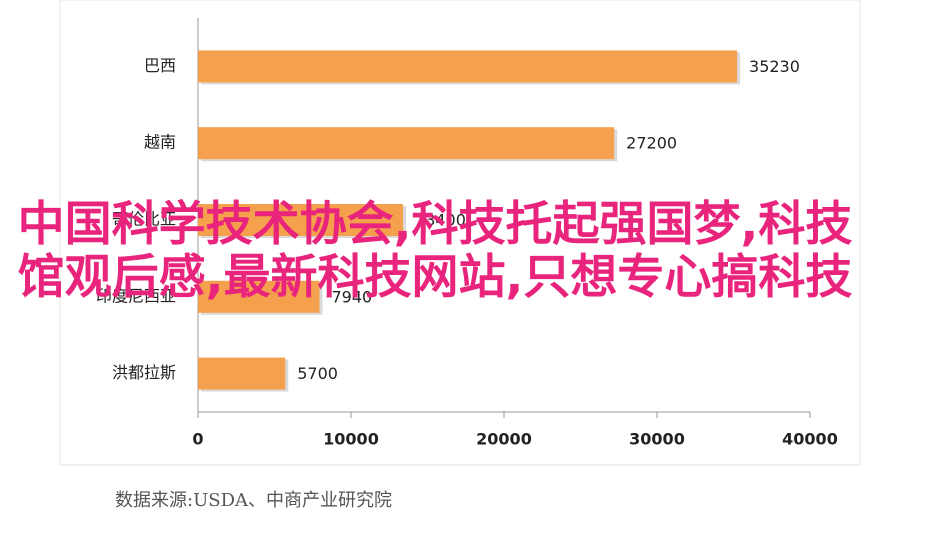 This screenshot has width=931, height=539. What do you see at coordinates (160, 65) in the screenshot?
I see `y-tick-label: 巴西` at bounding box center [160, 65].